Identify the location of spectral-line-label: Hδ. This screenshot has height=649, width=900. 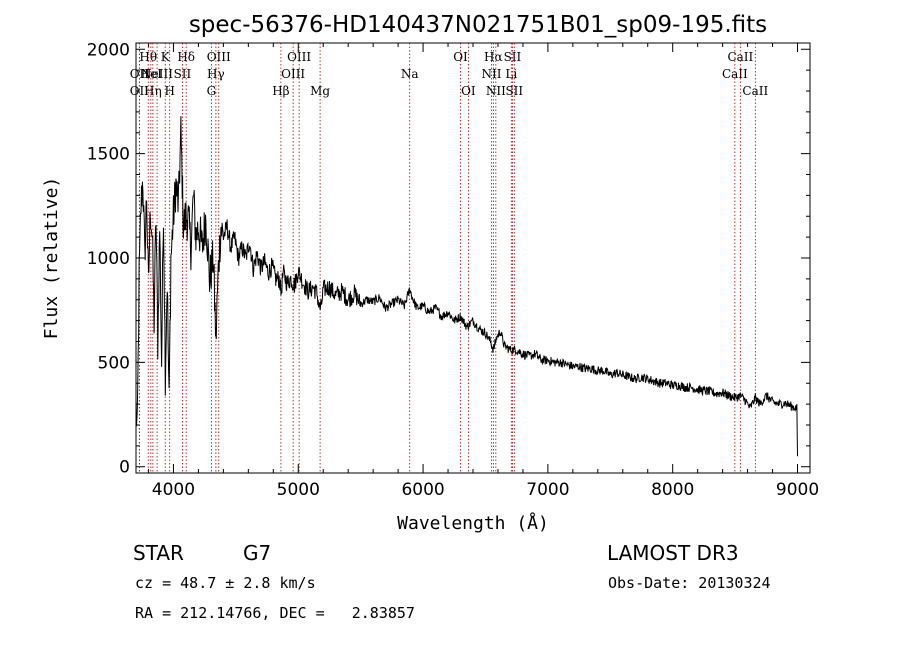
(186, 57).